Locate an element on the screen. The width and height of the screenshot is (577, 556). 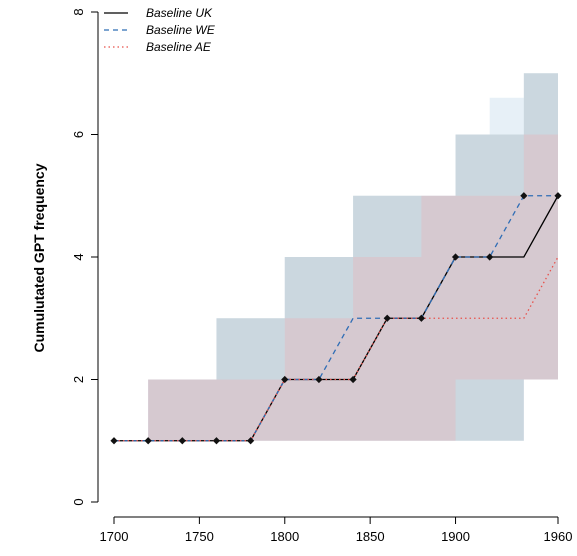
y-tick-label: 4 is located at coordinates (78, 256).